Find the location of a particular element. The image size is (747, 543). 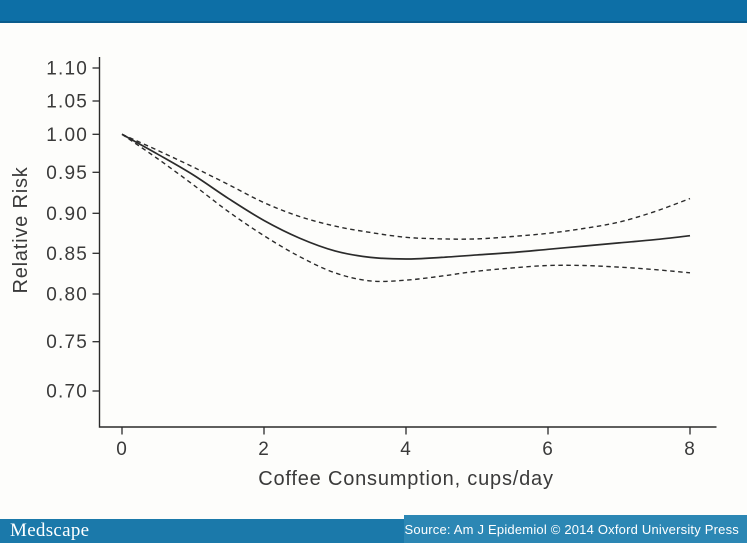

x-tick-label: 4 is located at coordinates (406, 449).